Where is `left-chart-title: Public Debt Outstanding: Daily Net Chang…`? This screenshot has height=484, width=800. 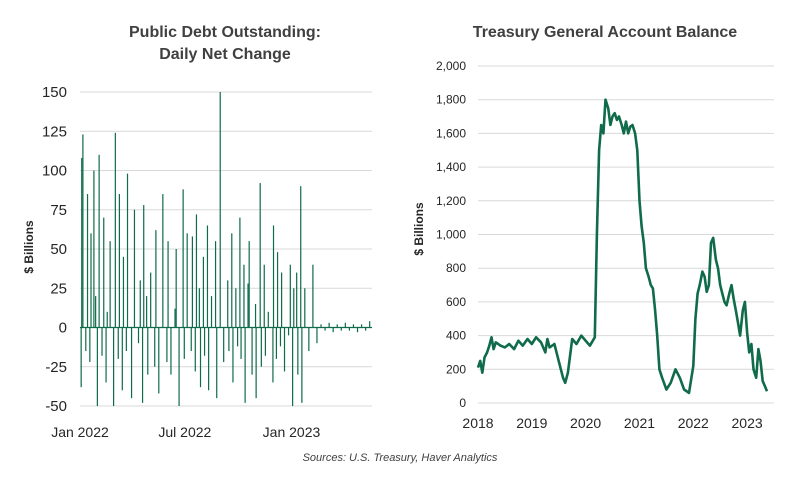
left-chart-title: Public Debt Outstanding: Daily Net Chang… is located at coordinates (225, 44).